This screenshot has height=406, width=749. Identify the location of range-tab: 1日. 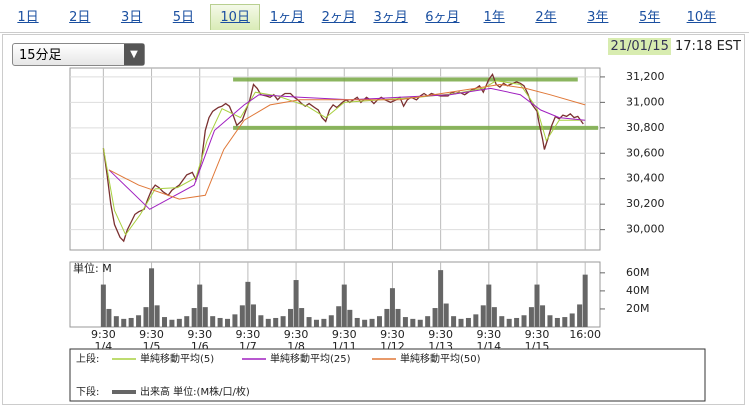
(28, 17).